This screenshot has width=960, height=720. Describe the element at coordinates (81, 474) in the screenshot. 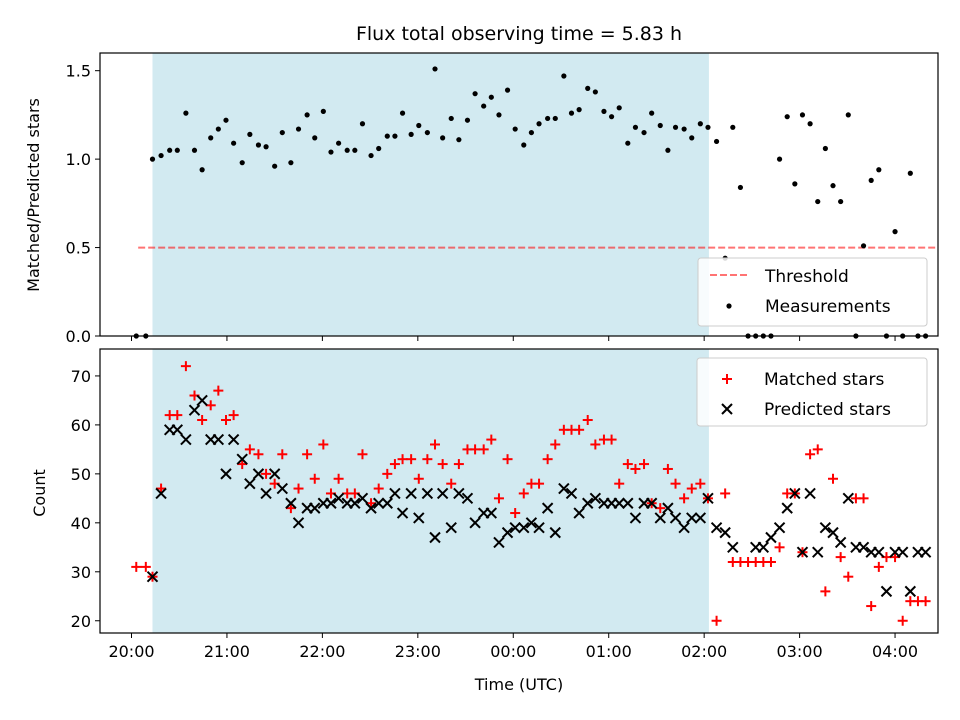

I see `bottom-y-tick-label-3: 50` at that location.